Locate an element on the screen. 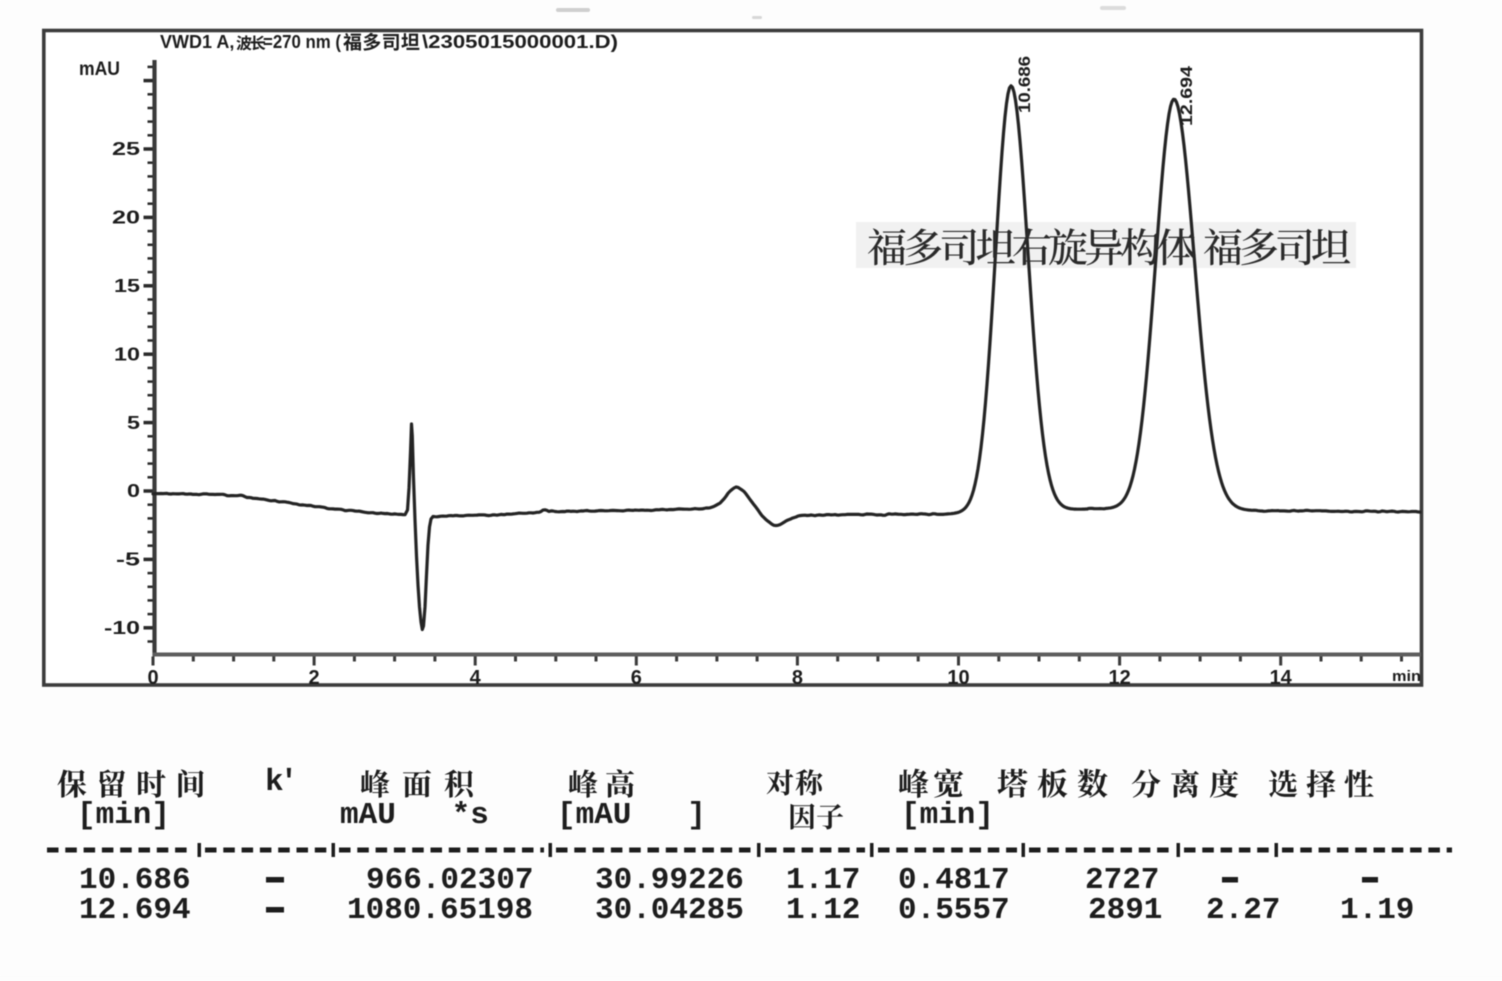  svg-text: 30.04285 is located at coordinates (669, 910).